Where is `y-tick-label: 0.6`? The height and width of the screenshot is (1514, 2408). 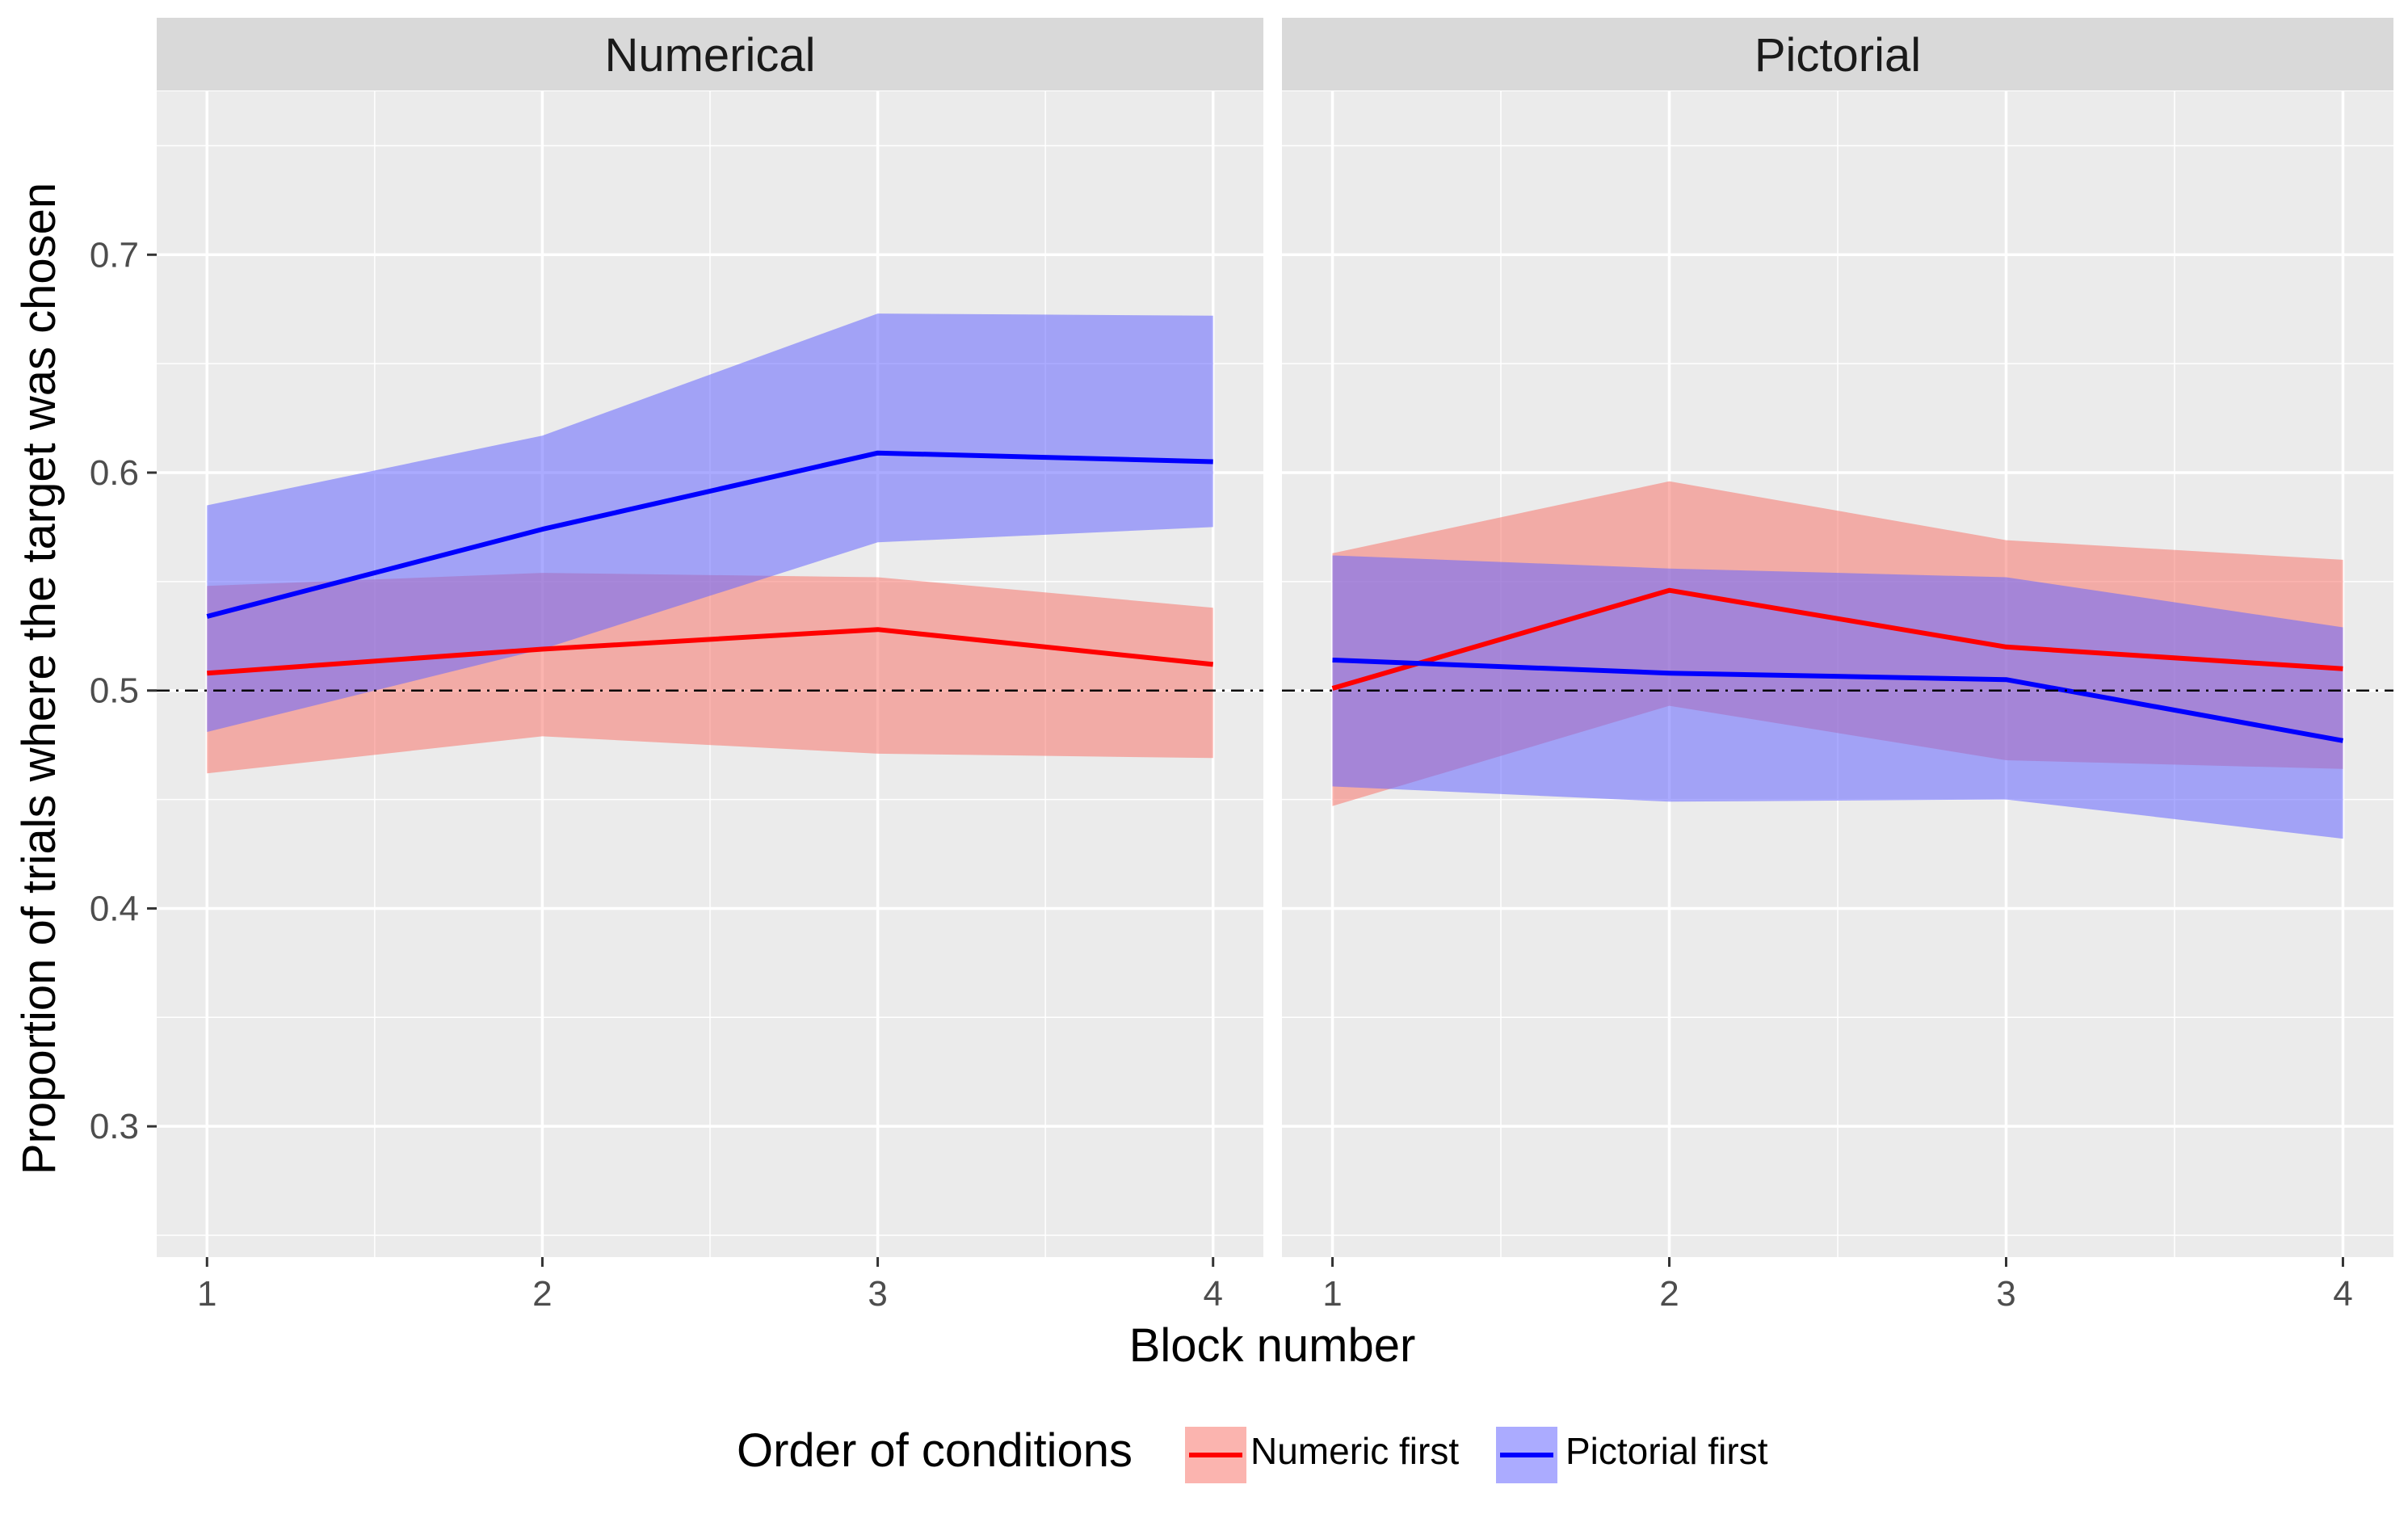 y-tick-label: 0.6 is located at coordinates (114, 473).